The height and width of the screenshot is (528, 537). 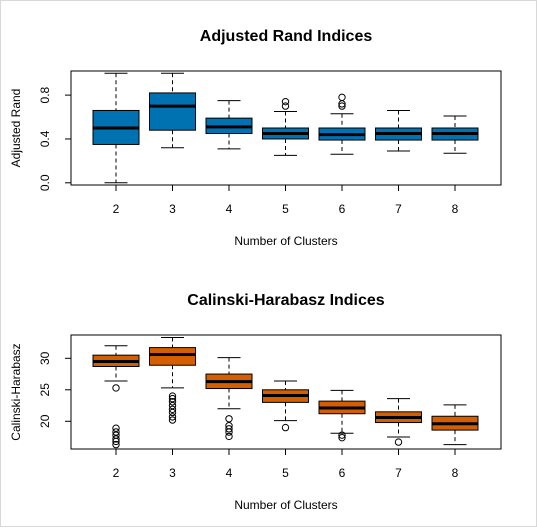 What do you see at coordinates (45, 358) in the screenshot?
I see `y-tick-label: 30` at bounding box center [45, 358].